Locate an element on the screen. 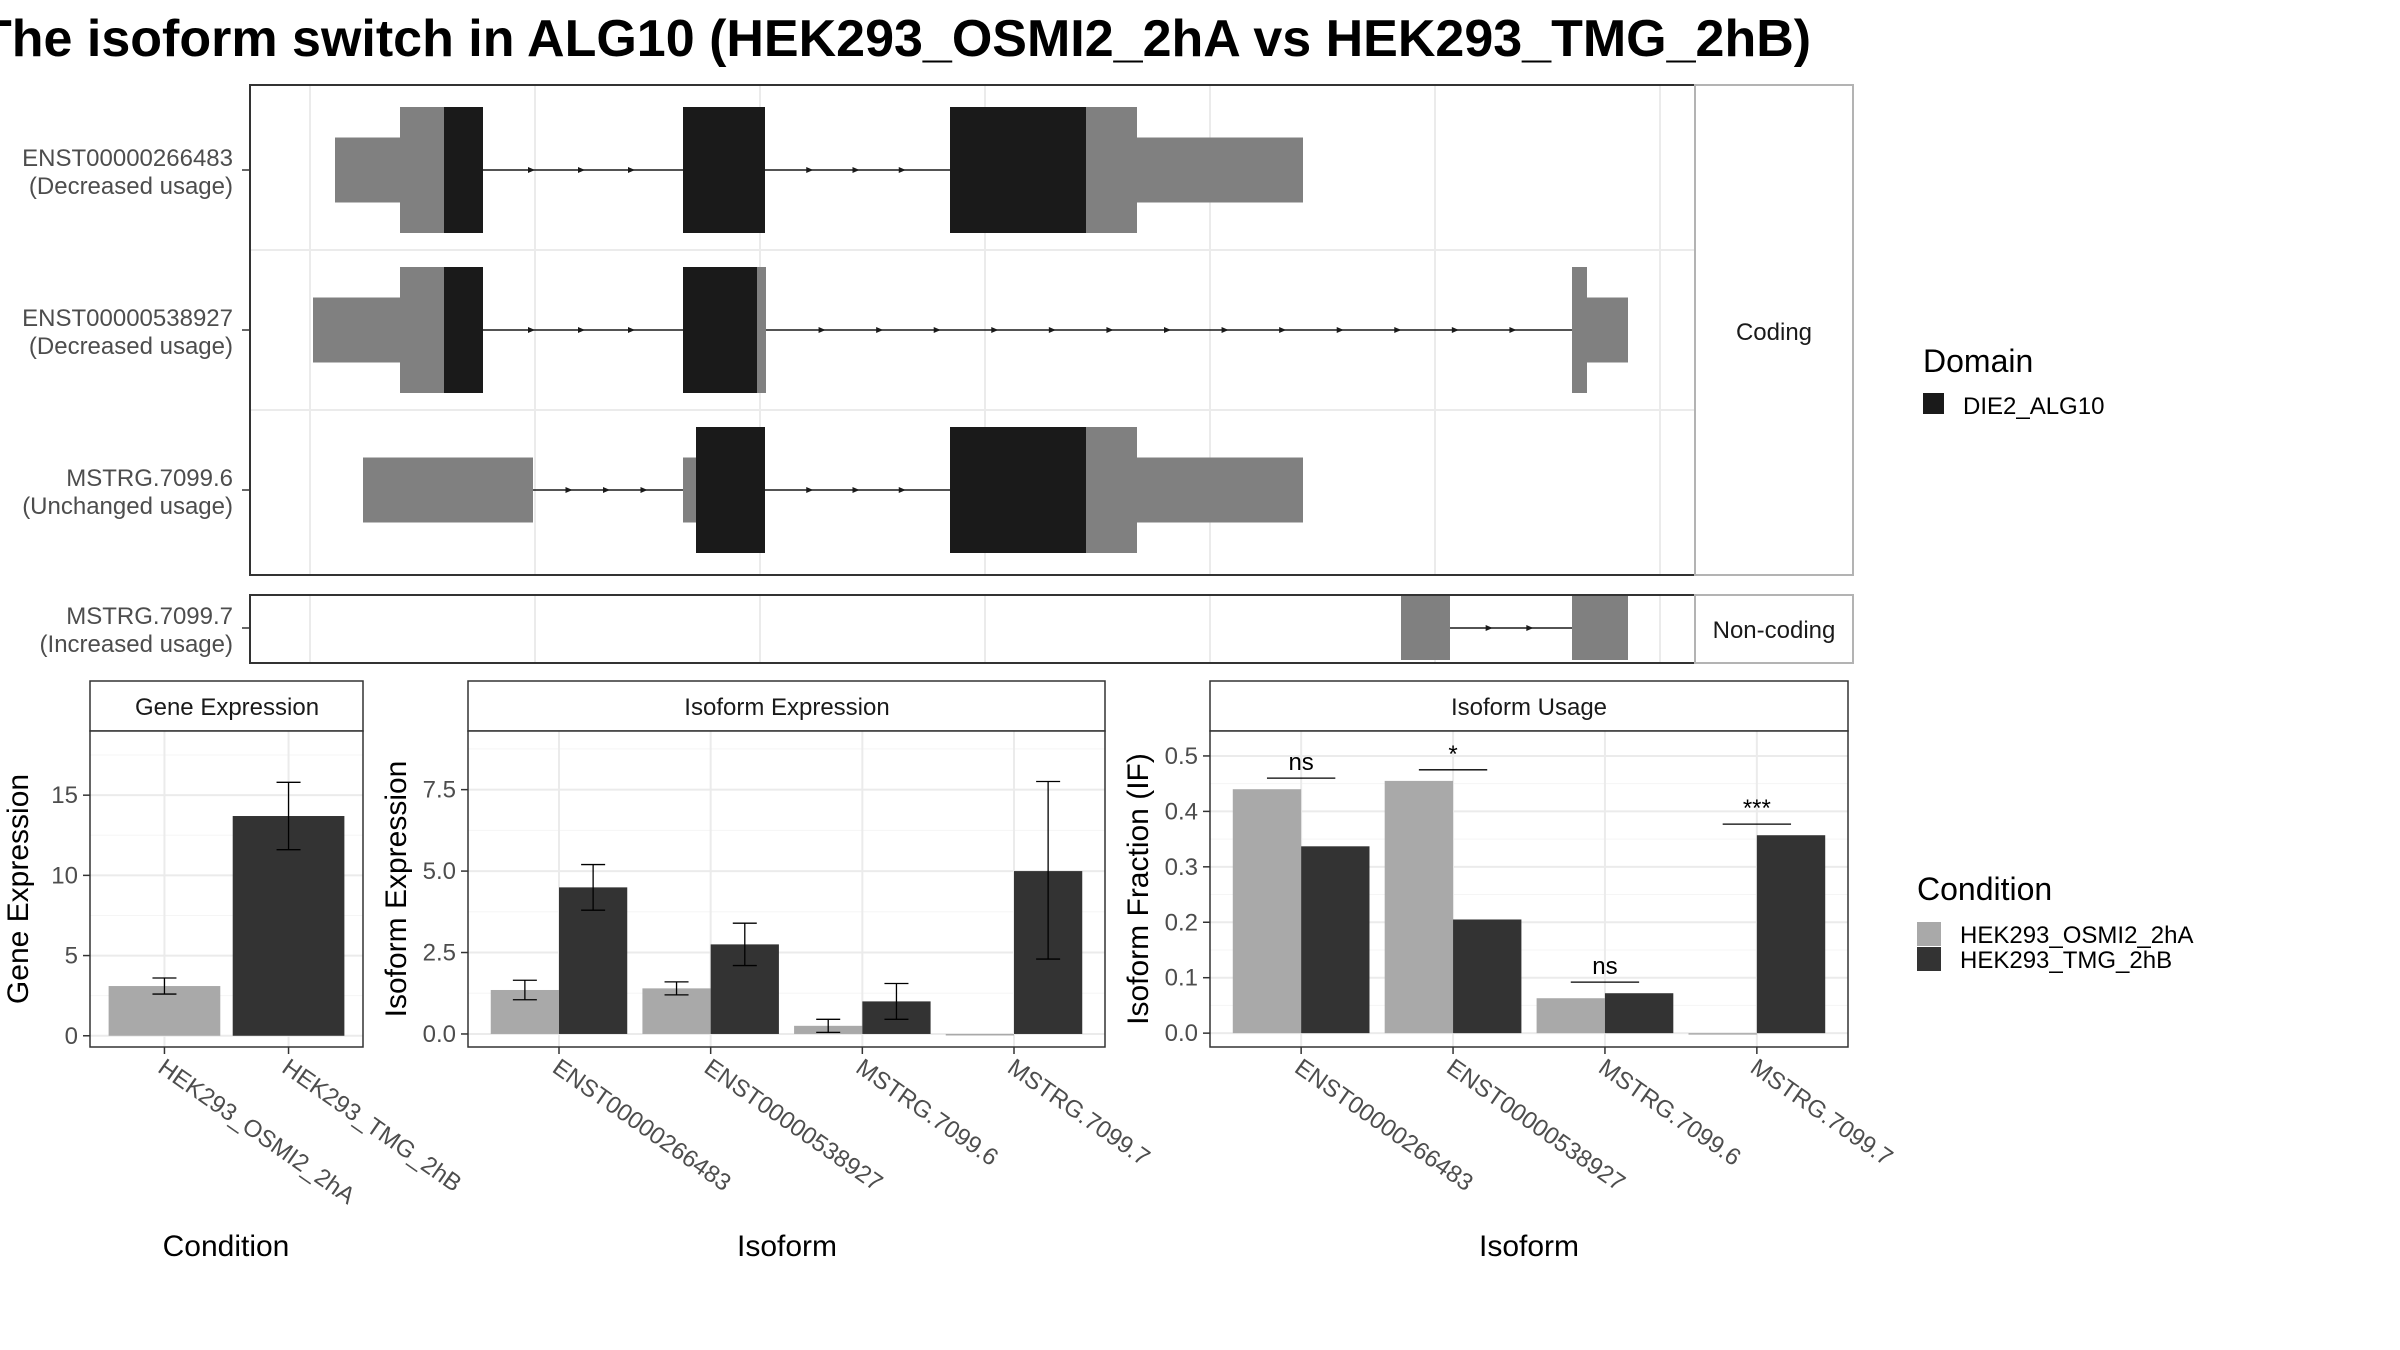  significance-label: *** is located at coordinates (1757, 808).